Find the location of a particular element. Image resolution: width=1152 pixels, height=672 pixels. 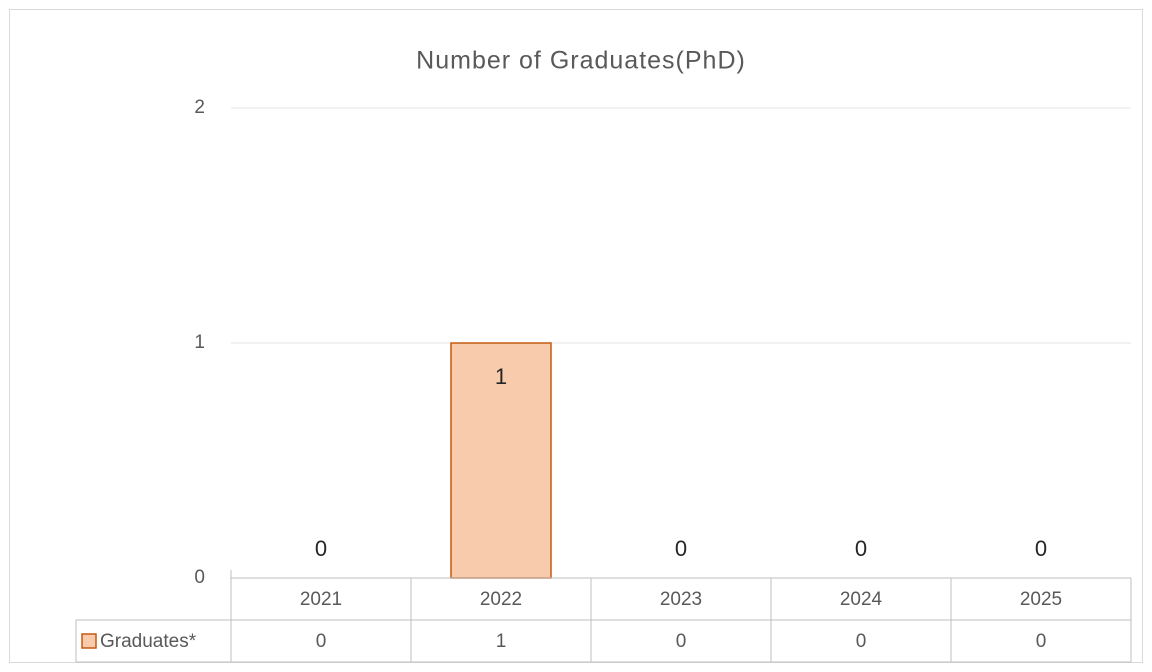

x-tick-label: 2022 is located at coordinates (501, 599).